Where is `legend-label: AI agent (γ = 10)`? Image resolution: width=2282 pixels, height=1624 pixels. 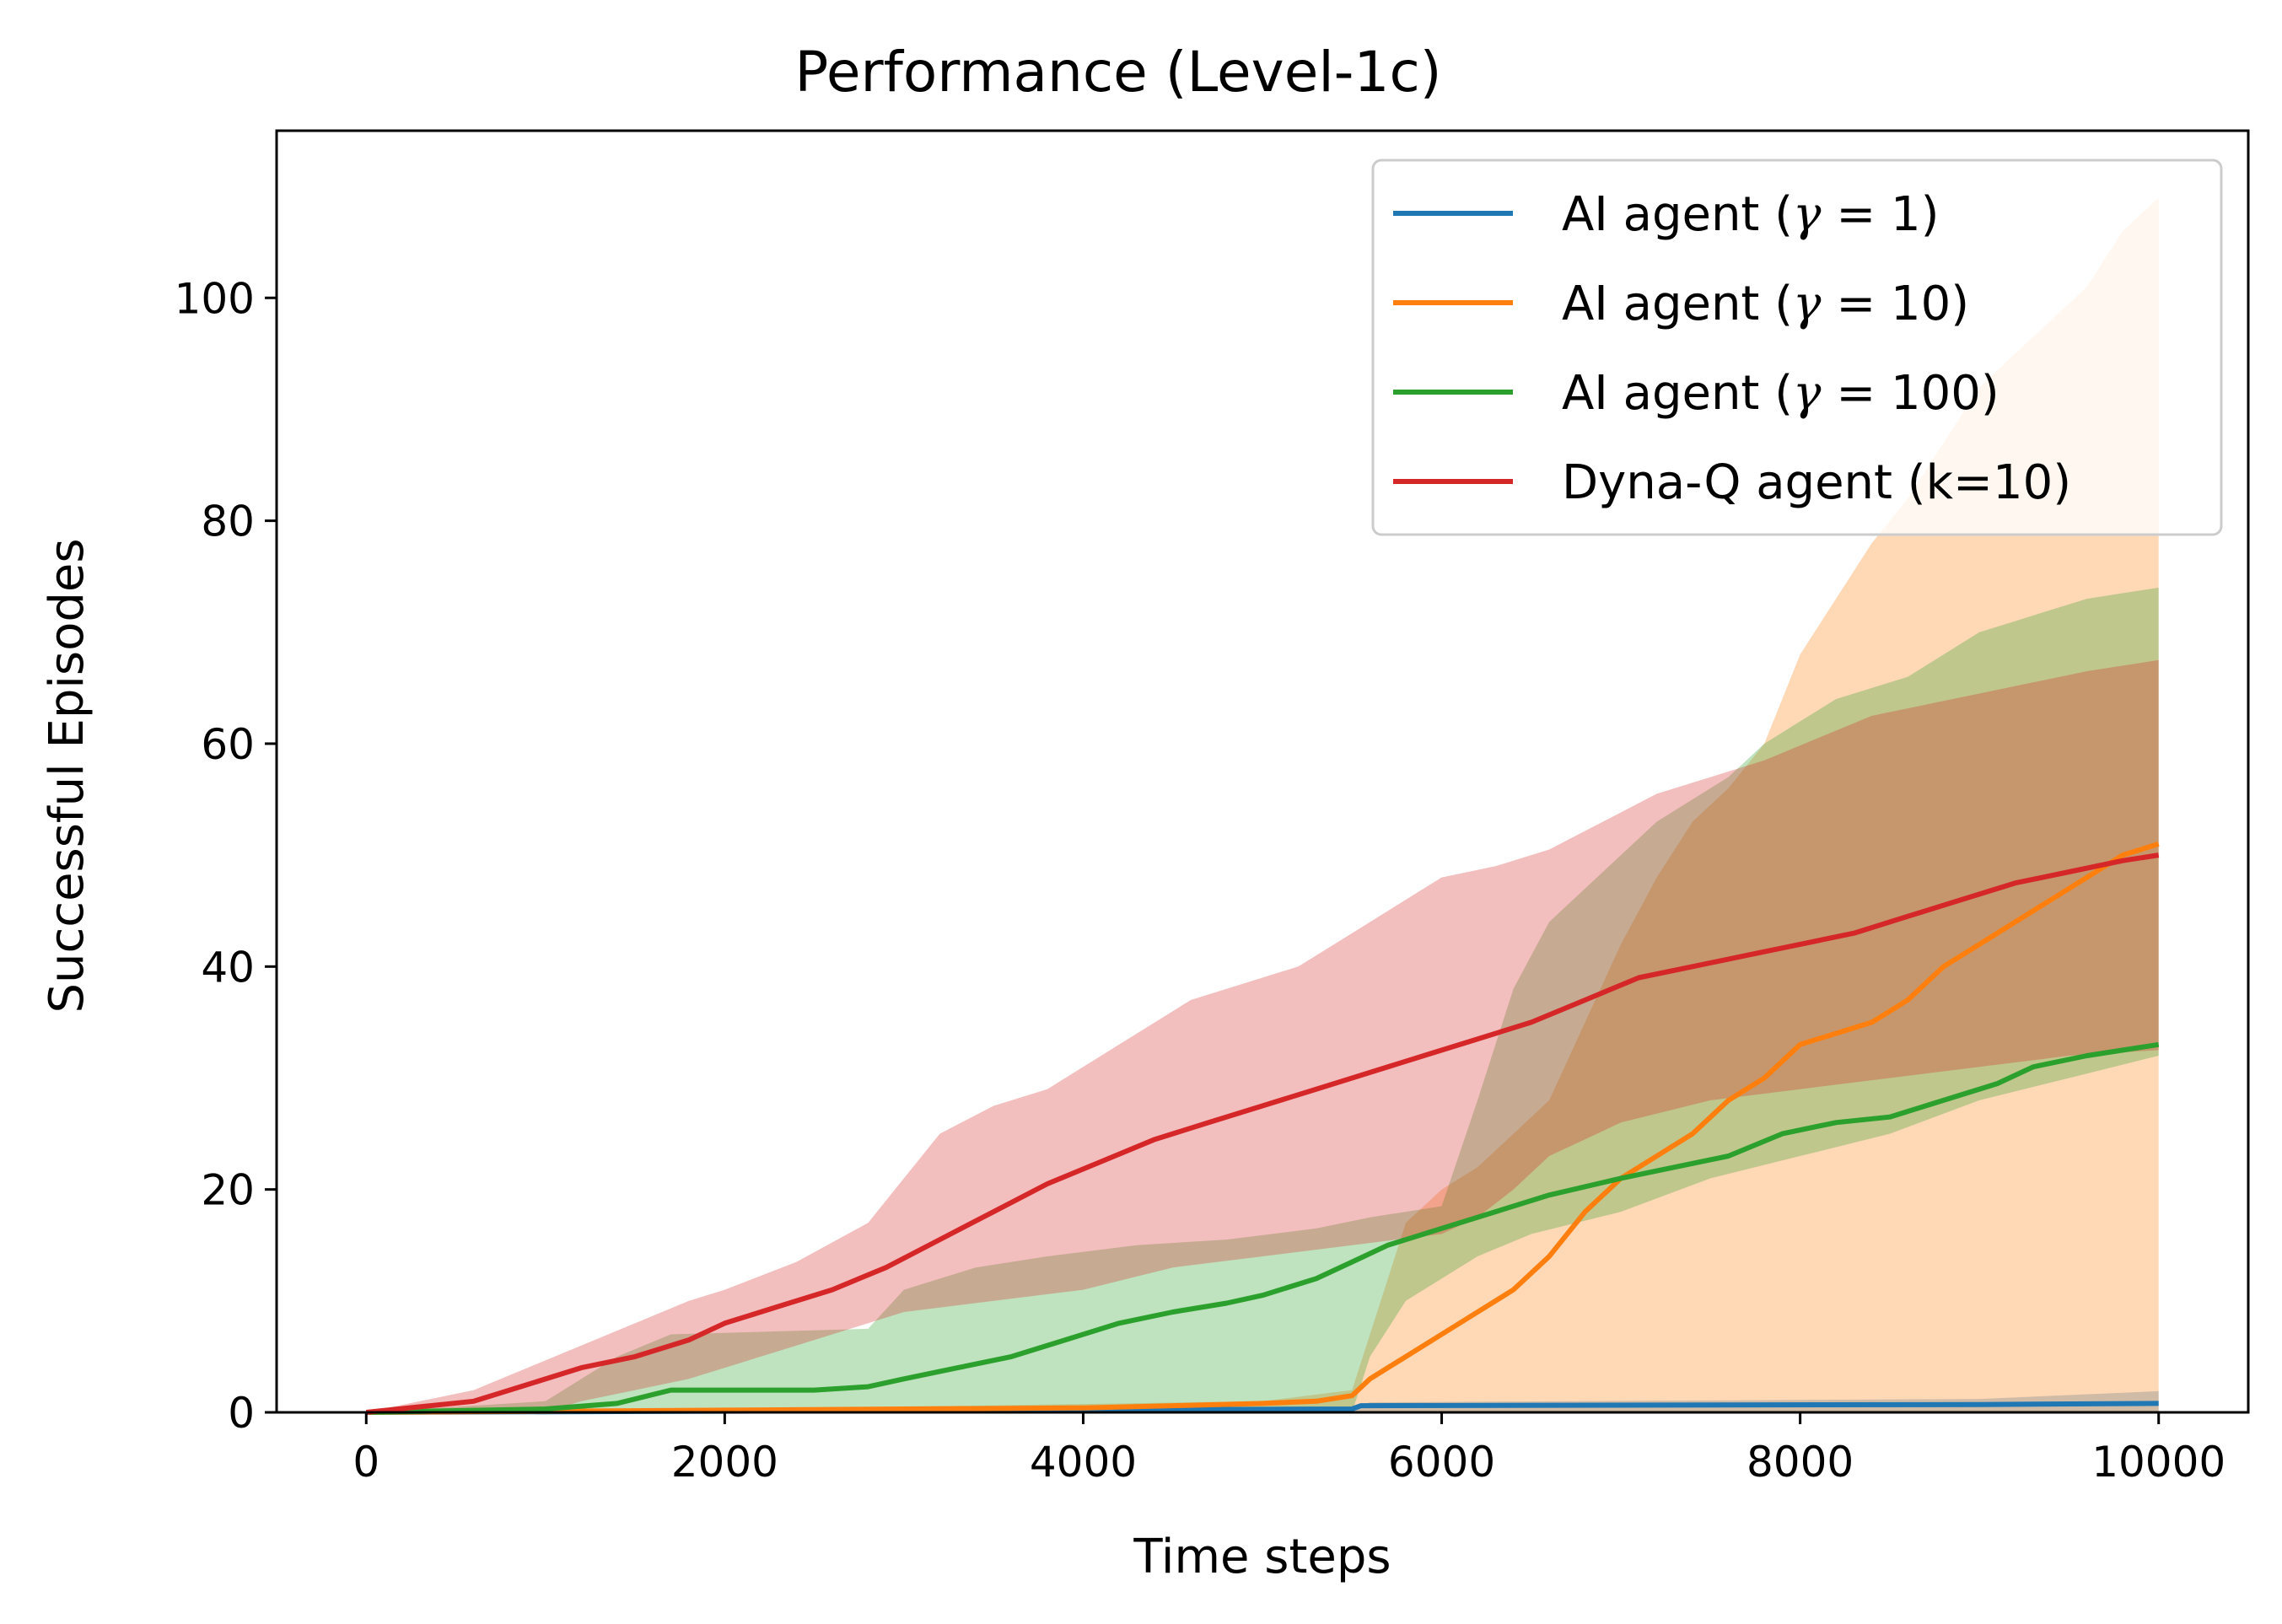
legend-label: AI agent (γ = 10) is located at coordinates (1765, 304).